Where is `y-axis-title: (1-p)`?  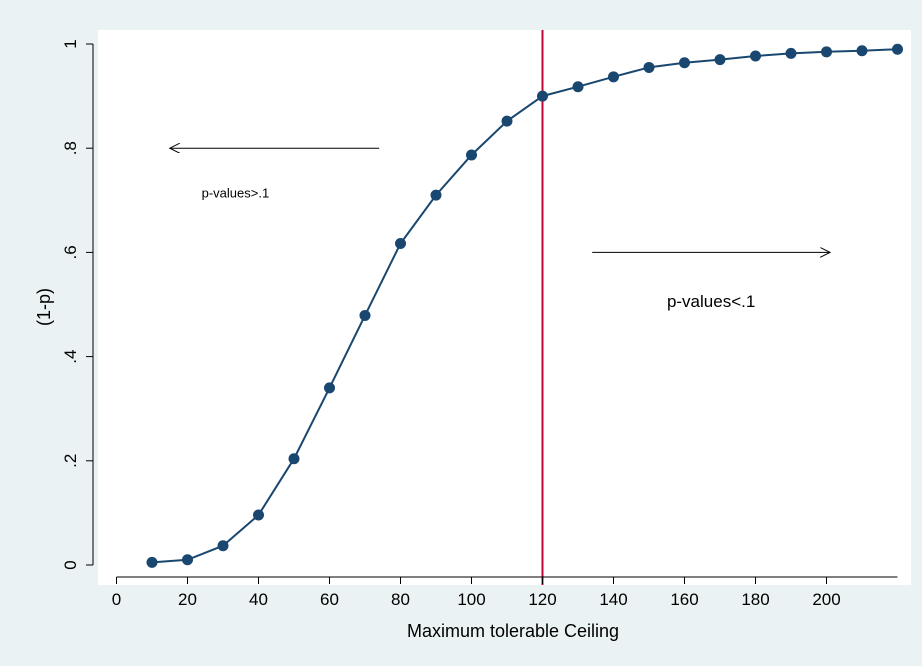 y-axis-title: (1-p) is located at coordinates (44, 307).